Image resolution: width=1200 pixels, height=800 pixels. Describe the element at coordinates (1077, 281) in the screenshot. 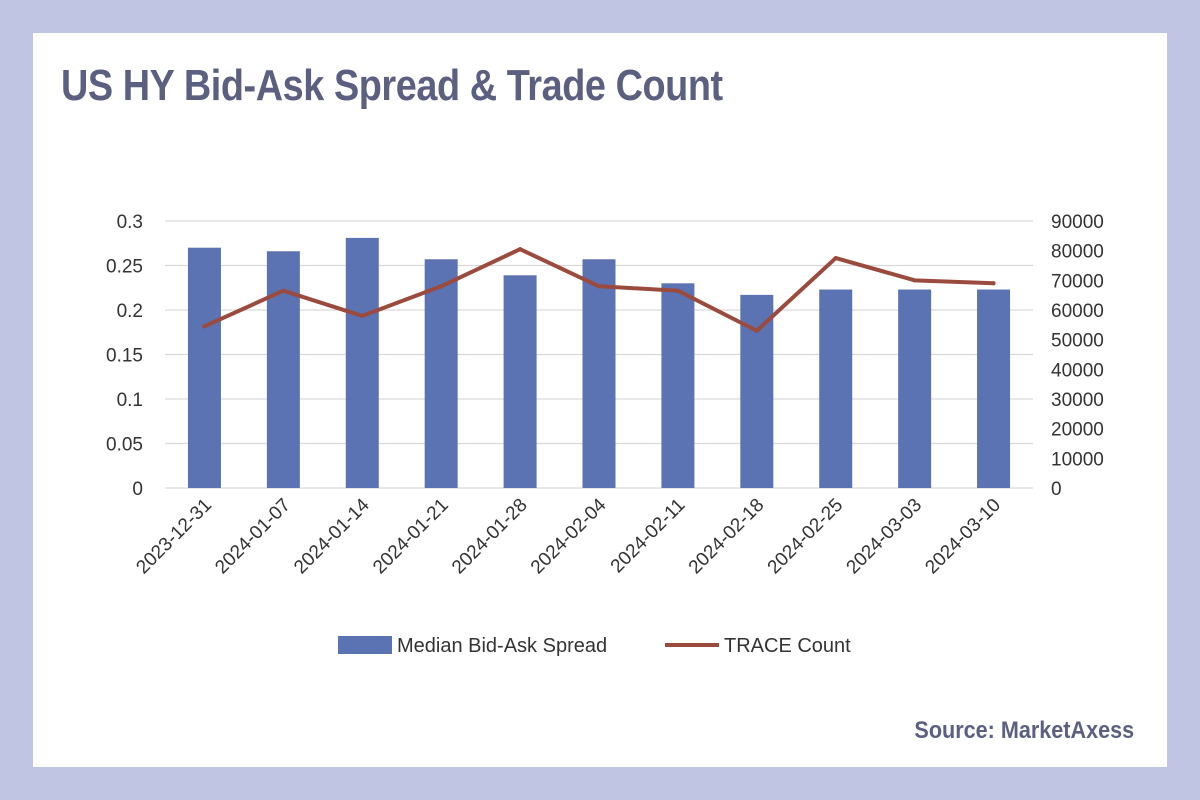

I see `y-right-tick-label: 70000` at that location.